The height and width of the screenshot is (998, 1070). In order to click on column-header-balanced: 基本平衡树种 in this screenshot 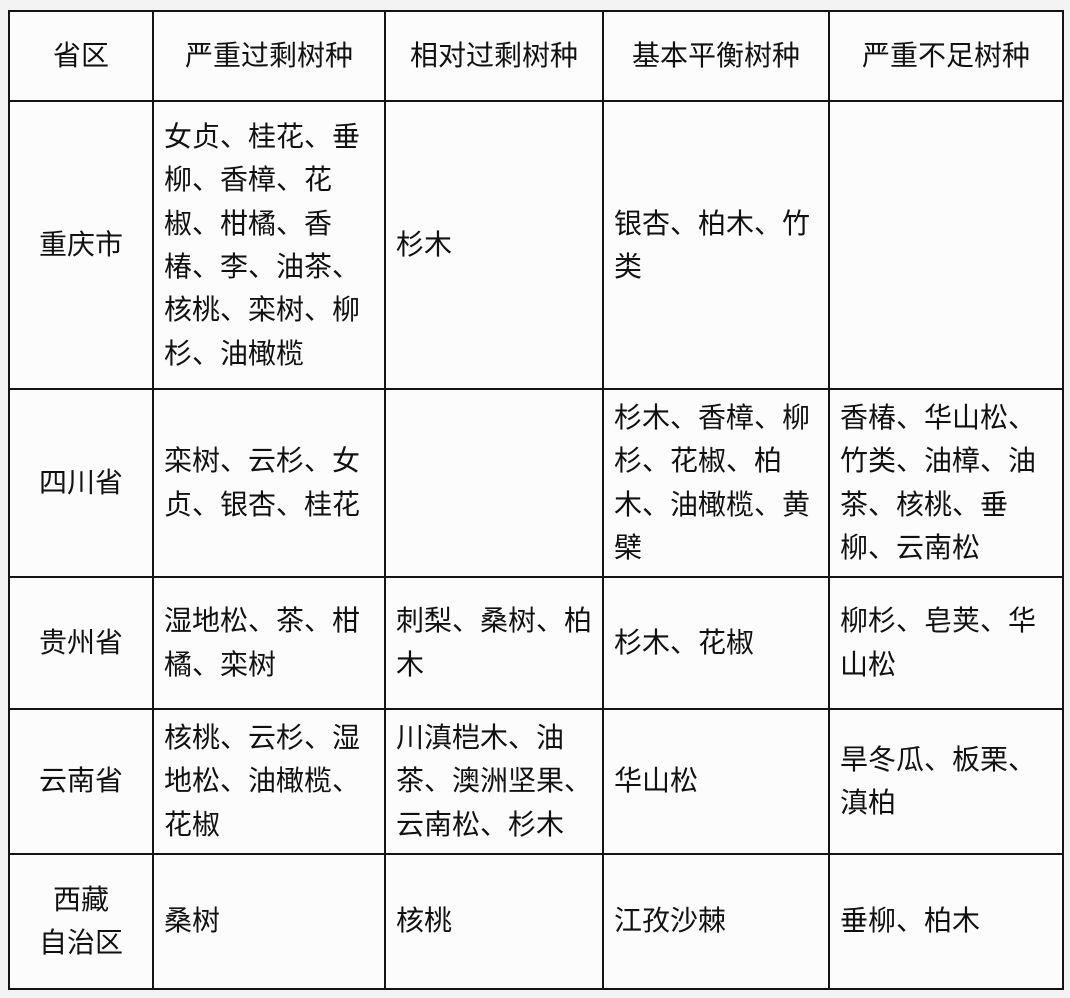, I will do `click(716, 56)`.